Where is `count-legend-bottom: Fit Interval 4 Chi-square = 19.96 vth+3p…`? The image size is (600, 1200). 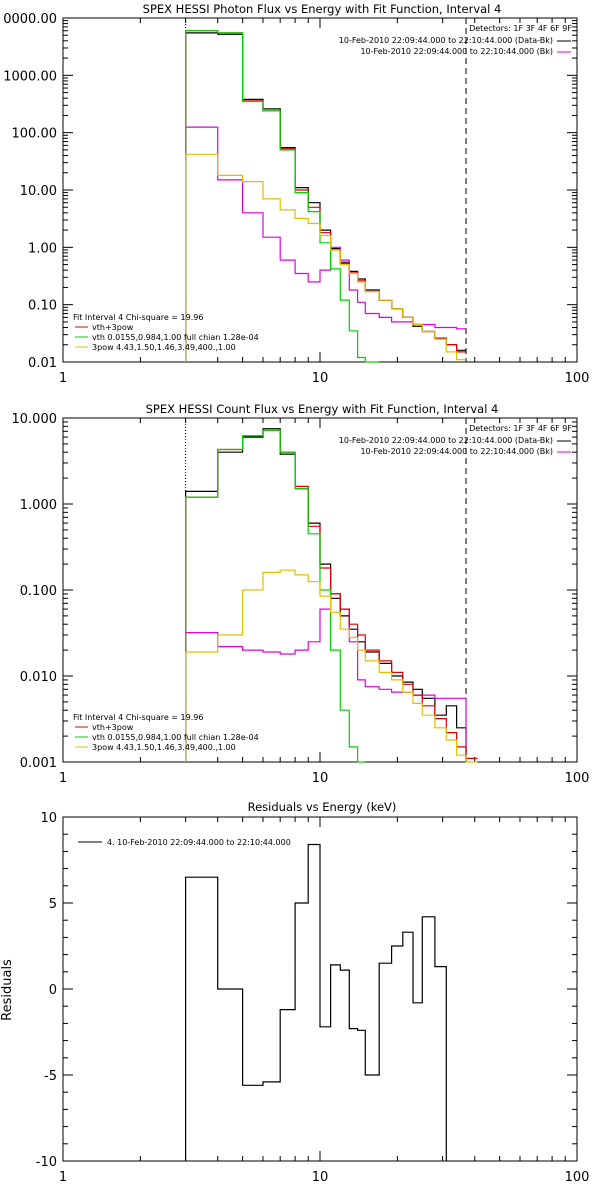
count-legend-bottom: Fit Interval 4 Chi-square = 19.96 vth+3p… is located at coordinates (166, 732).